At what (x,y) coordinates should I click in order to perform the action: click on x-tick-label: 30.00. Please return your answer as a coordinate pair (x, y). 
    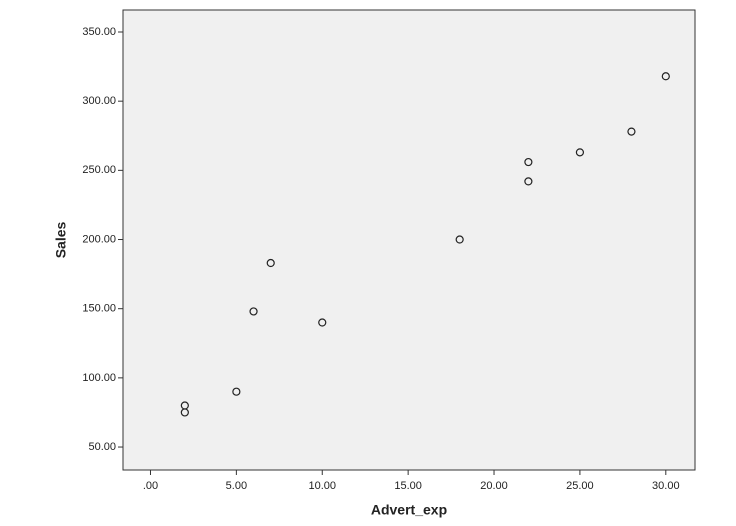
    Looking at the image, I should click on (666, 486).